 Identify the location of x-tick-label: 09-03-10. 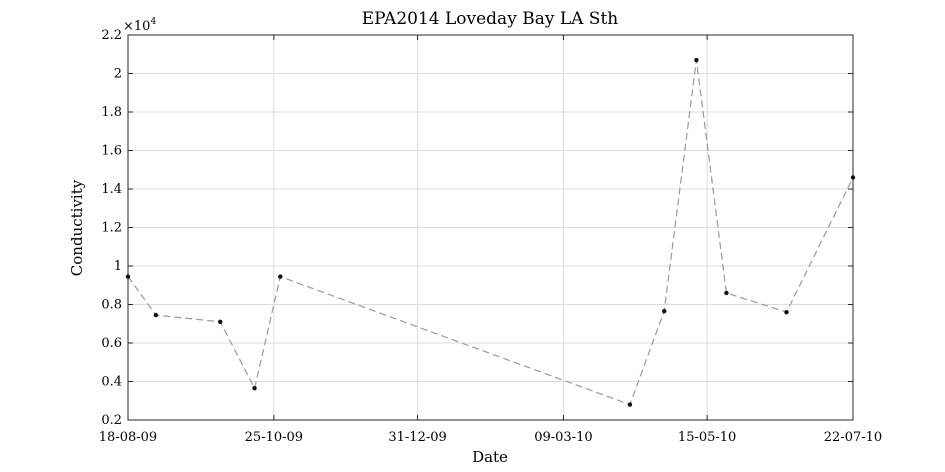
(563, 437).